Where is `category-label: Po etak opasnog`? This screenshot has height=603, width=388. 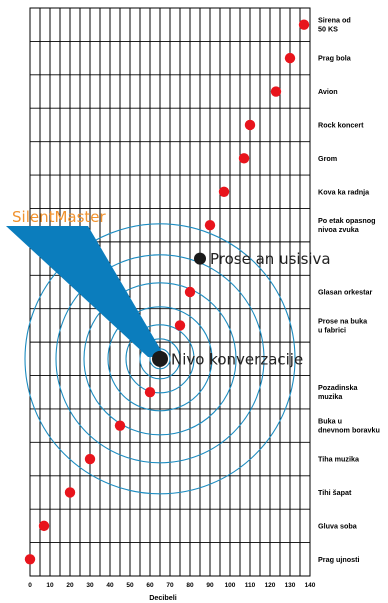
category-label: Po etak opasnog is located at coordinates (347, 220).